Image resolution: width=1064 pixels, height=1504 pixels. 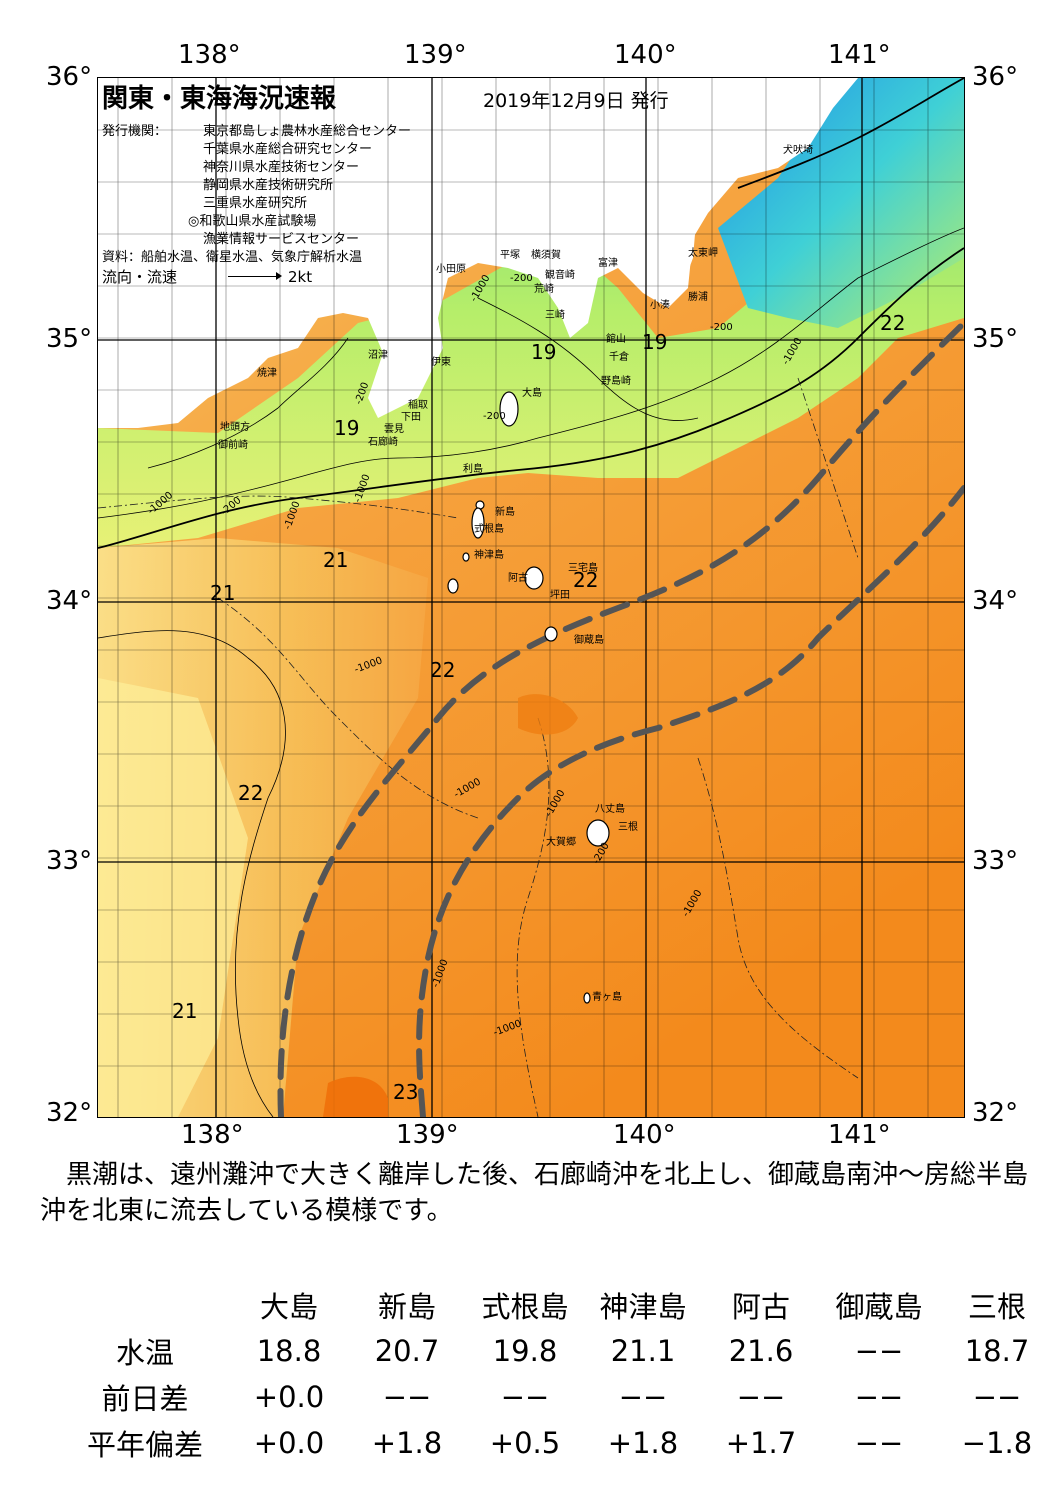 I want to click on table-cell: −1.8, so click(x=997, y=1443).